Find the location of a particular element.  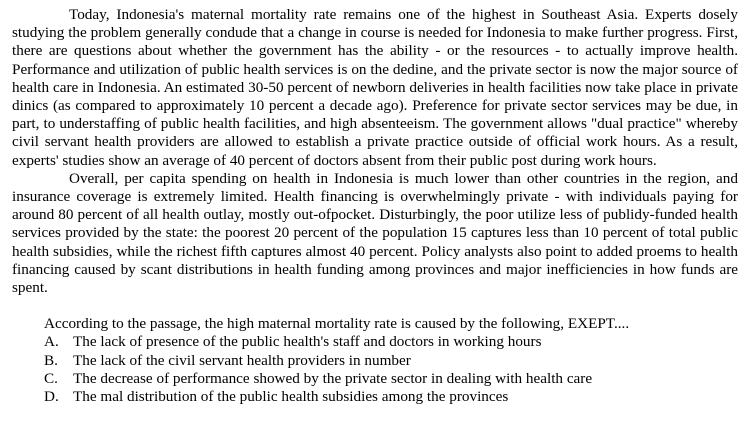

option-a-letter: A. is located at coordinates (51, 342).